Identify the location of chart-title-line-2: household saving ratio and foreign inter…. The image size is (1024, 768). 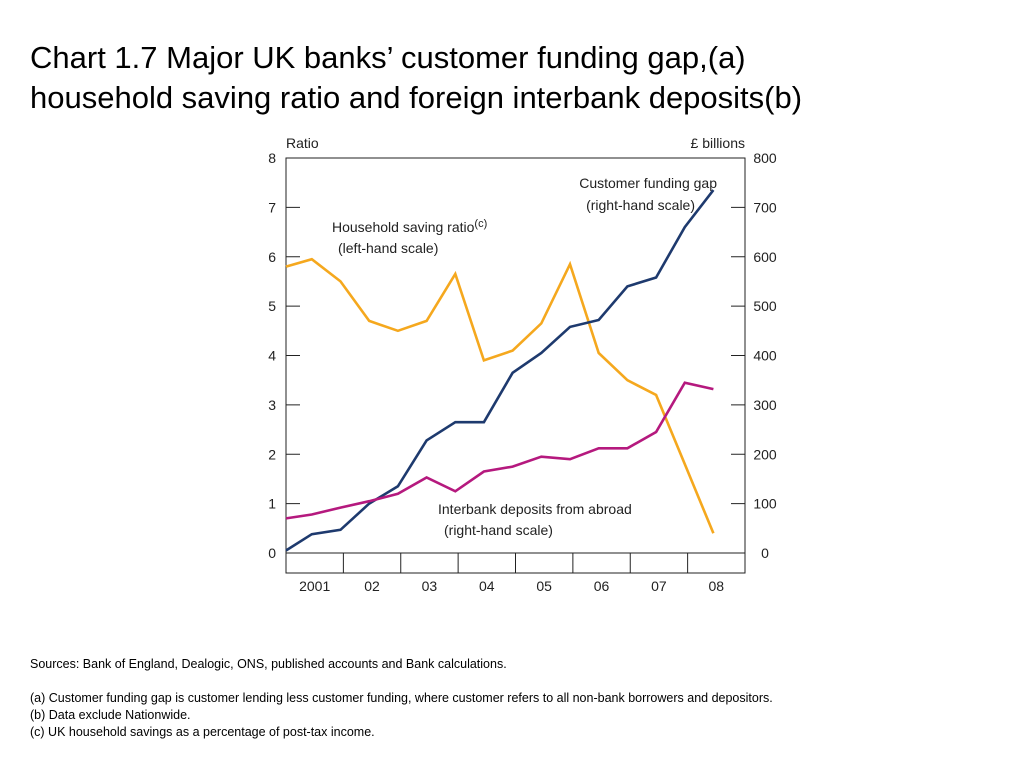
(416, 97).